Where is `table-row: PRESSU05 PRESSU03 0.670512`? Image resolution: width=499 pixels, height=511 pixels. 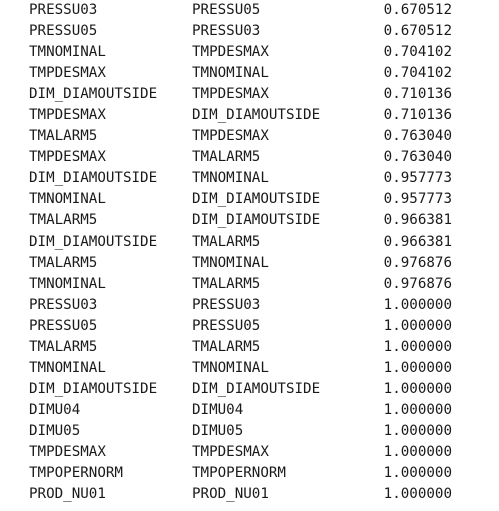 table-row: PRESSU05 PRESSU03 0.670512 is located at coordinates (249, 31).